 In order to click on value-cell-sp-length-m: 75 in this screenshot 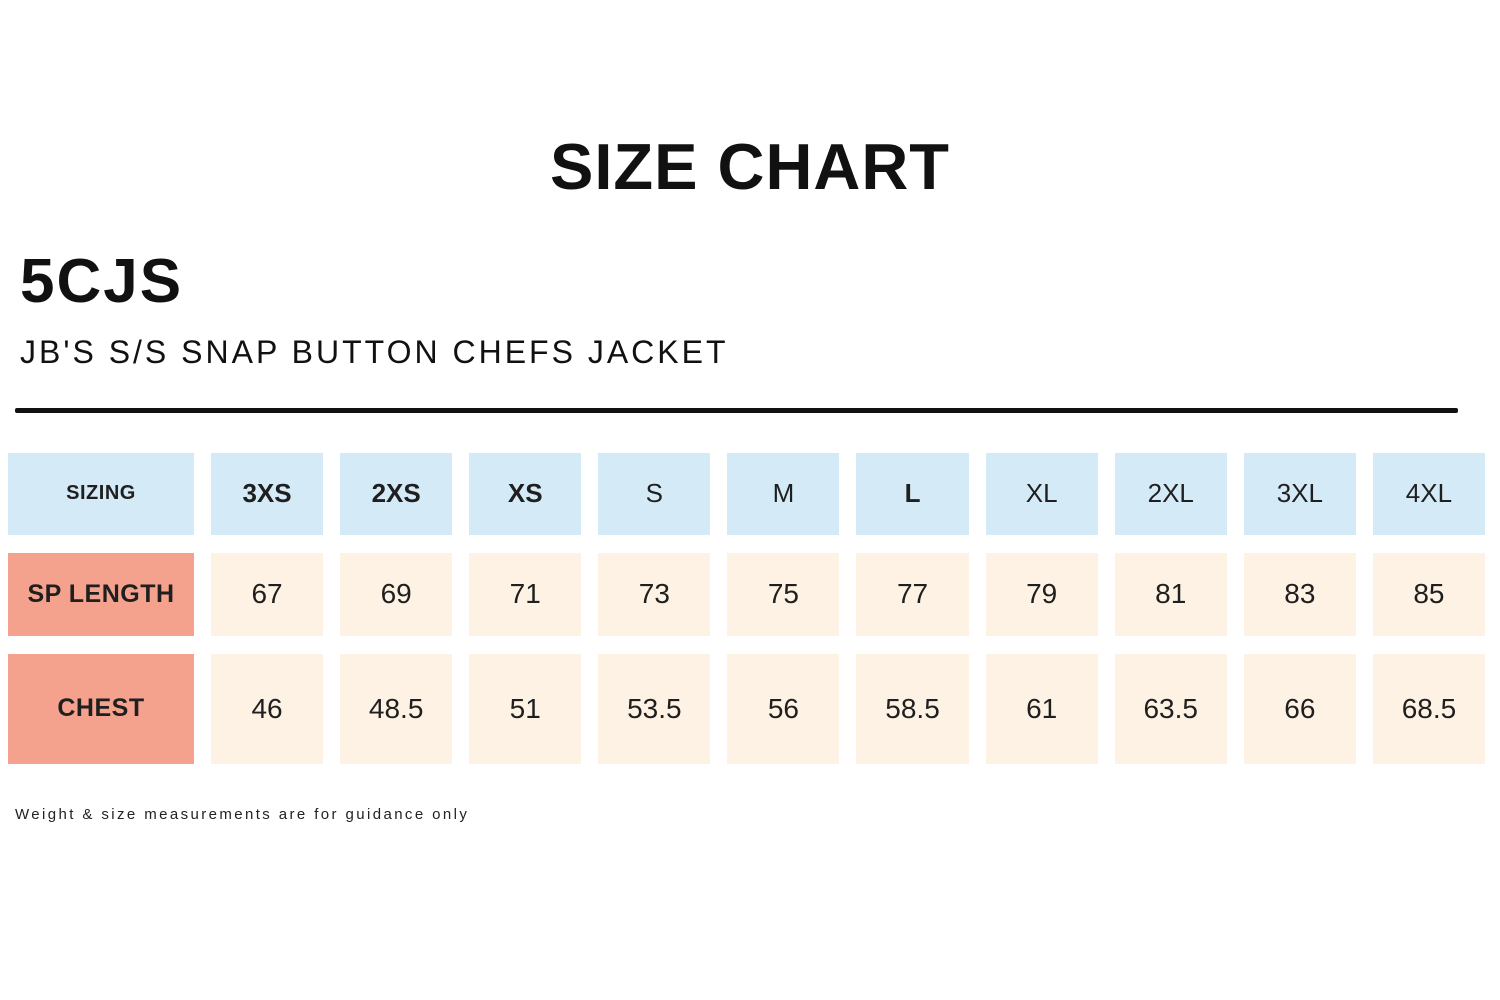, I will do `click(783, 594)`.